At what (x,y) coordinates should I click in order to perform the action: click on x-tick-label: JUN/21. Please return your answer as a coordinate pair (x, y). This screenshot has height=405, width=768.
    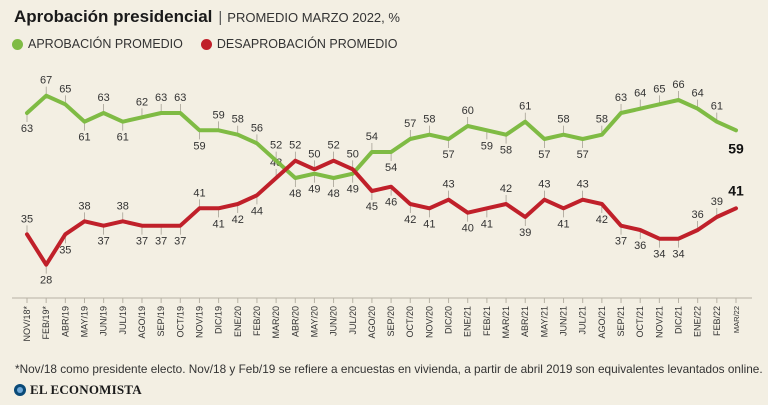
    Looking at the image, I should click on (564, 321).